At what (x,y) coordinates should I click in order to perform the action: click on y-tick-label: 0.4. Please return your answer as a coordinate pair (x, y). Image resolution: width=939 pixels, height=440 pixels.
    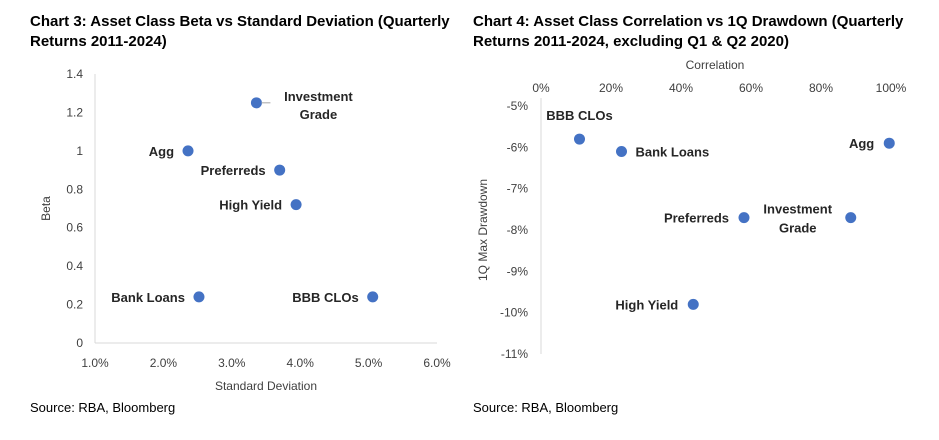
    Looking at the image, I should click on (74, 266).